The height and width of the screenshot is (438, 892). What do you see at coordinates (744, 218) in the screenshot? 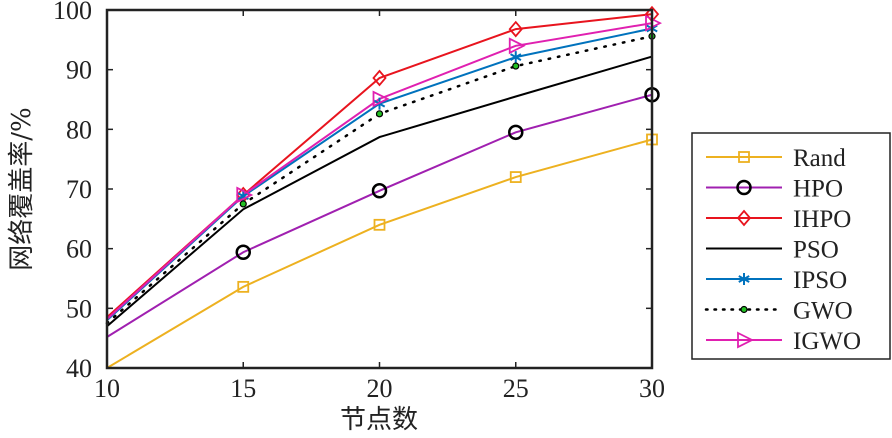
I see `legend-marker-ihpo` at bounding box center [744, 218].